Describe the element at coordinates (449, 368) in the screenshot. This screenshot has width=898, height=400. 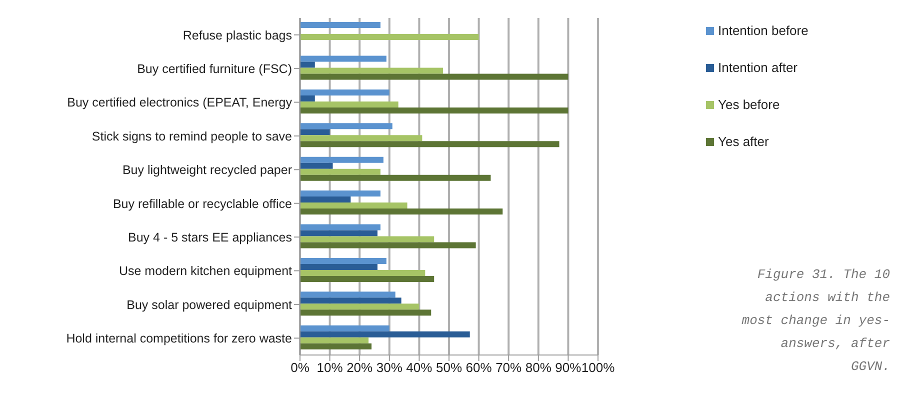
I see `x-tick-label: 50%` at that location.